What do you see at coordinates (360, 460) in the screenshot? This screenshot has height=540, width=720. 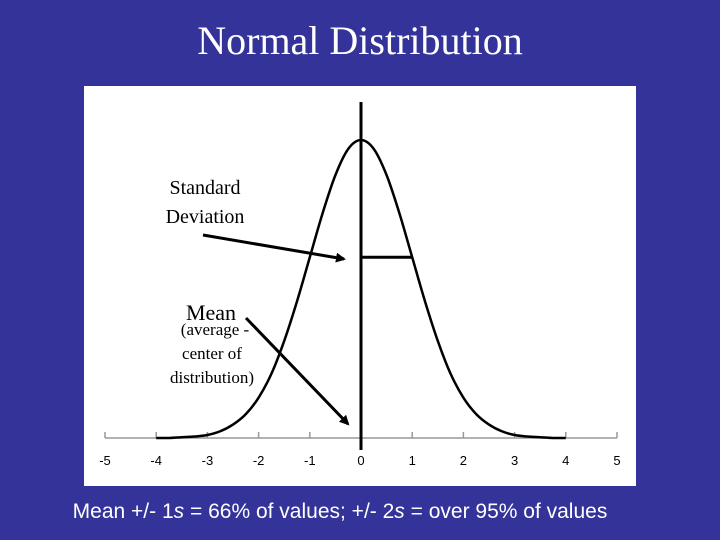 I see `x-tick-label: 0` at bounding box center [360, 460].